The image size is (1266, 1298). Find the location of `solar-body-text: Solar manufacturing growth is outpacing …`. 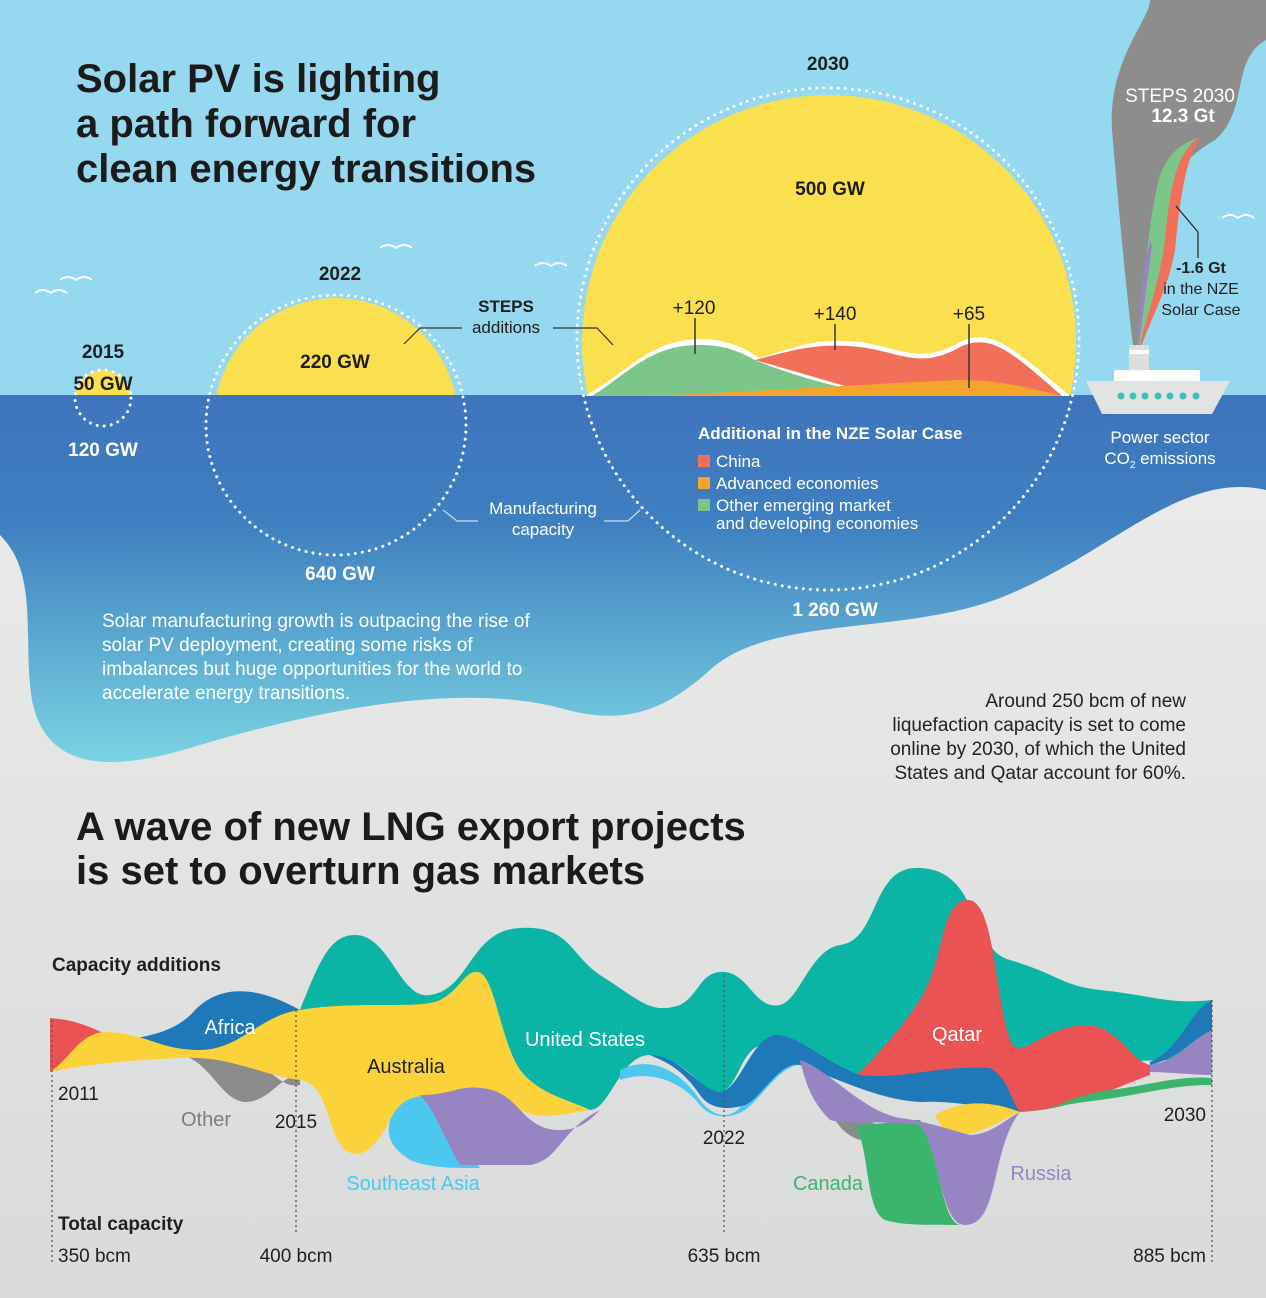

solar-body-text: Solar manufacturing growth is outpacing … is located at coordinates (316, 657).